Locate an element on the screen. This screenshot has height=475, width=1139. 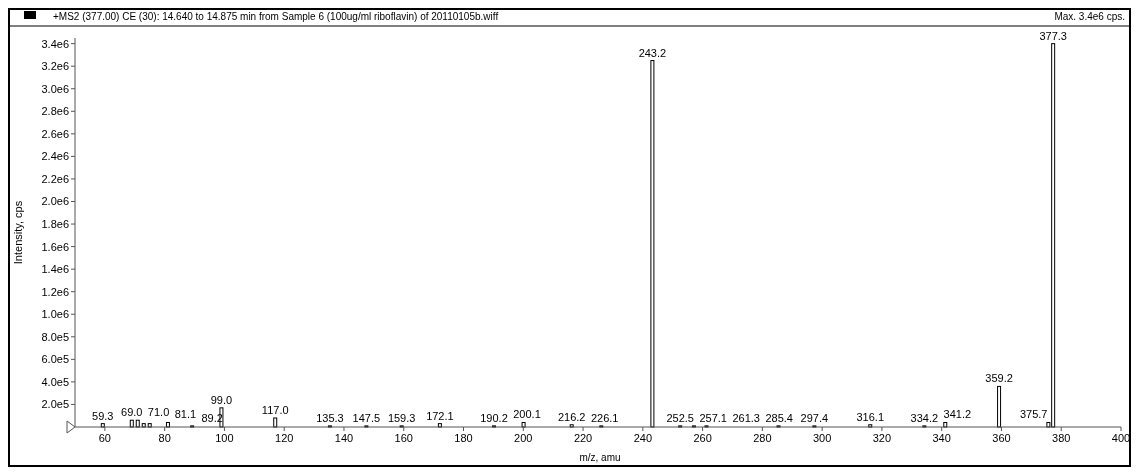
x-tick-label: 80 is located at coordinates (164, 438).